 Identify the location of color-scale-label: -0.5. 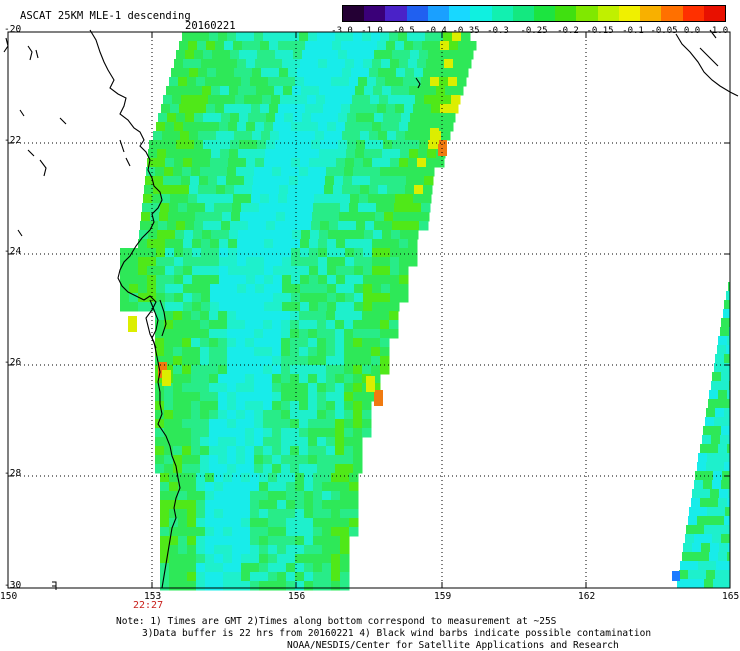
(404, 31).